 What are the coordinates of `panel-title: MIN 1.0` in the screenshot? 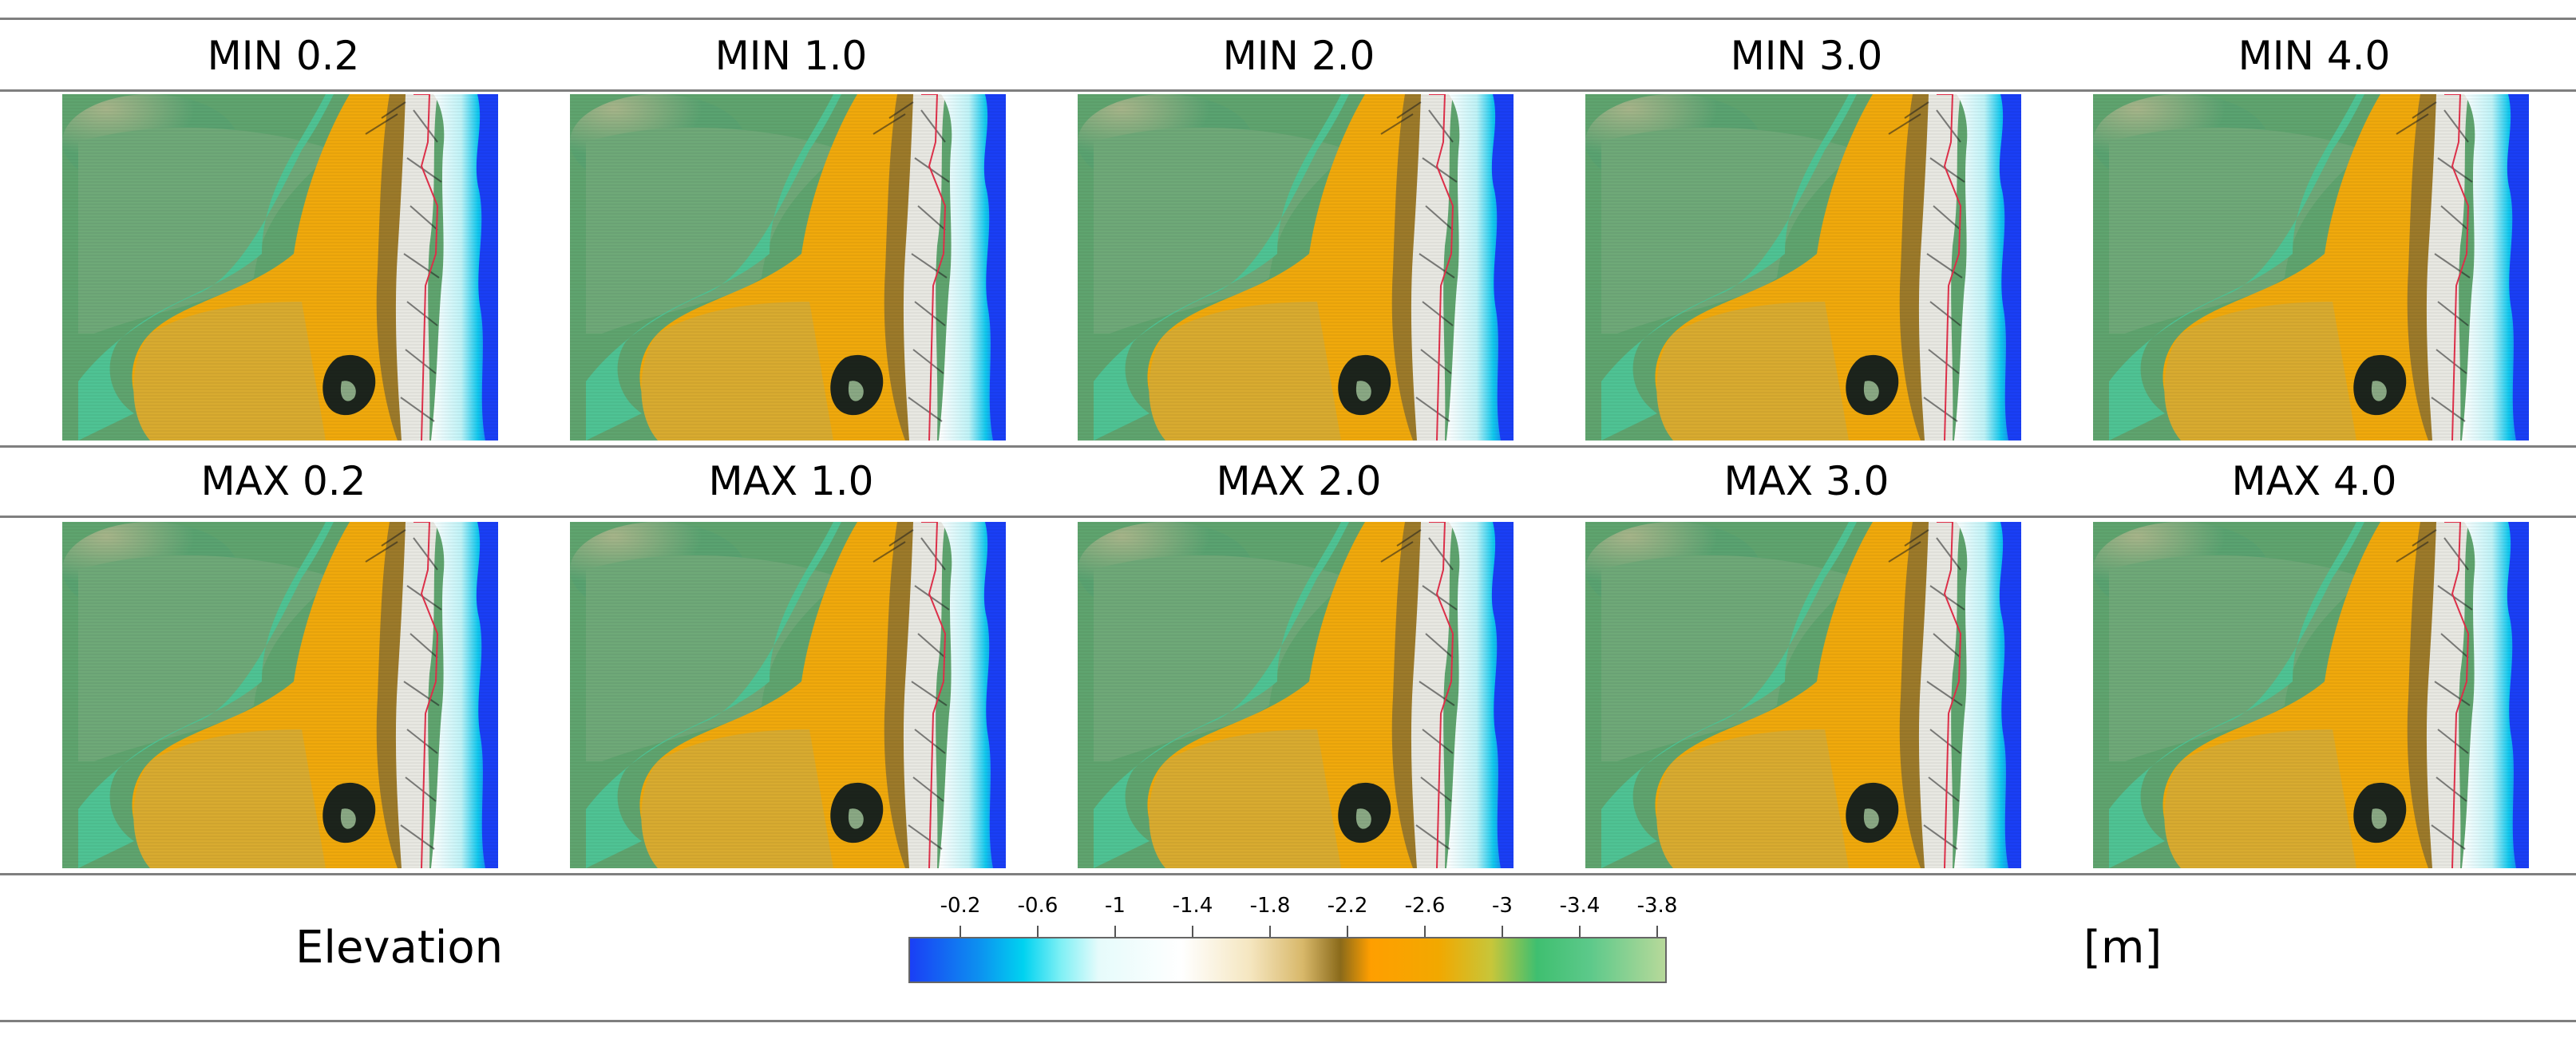 It's located at (791, 56).